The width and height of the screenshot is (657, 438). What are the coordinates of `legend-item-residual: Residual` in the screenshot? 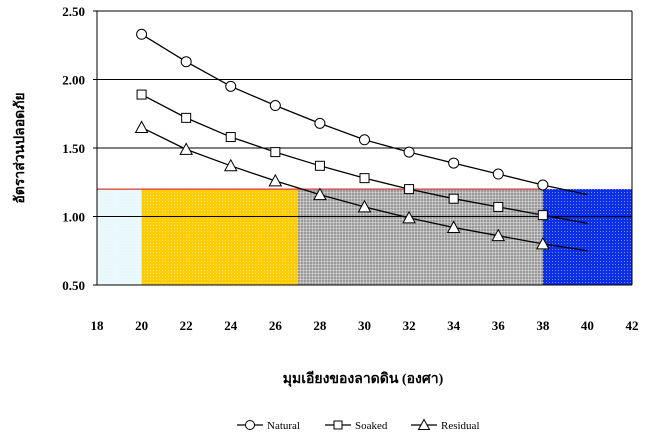 It's located at (445, 425).